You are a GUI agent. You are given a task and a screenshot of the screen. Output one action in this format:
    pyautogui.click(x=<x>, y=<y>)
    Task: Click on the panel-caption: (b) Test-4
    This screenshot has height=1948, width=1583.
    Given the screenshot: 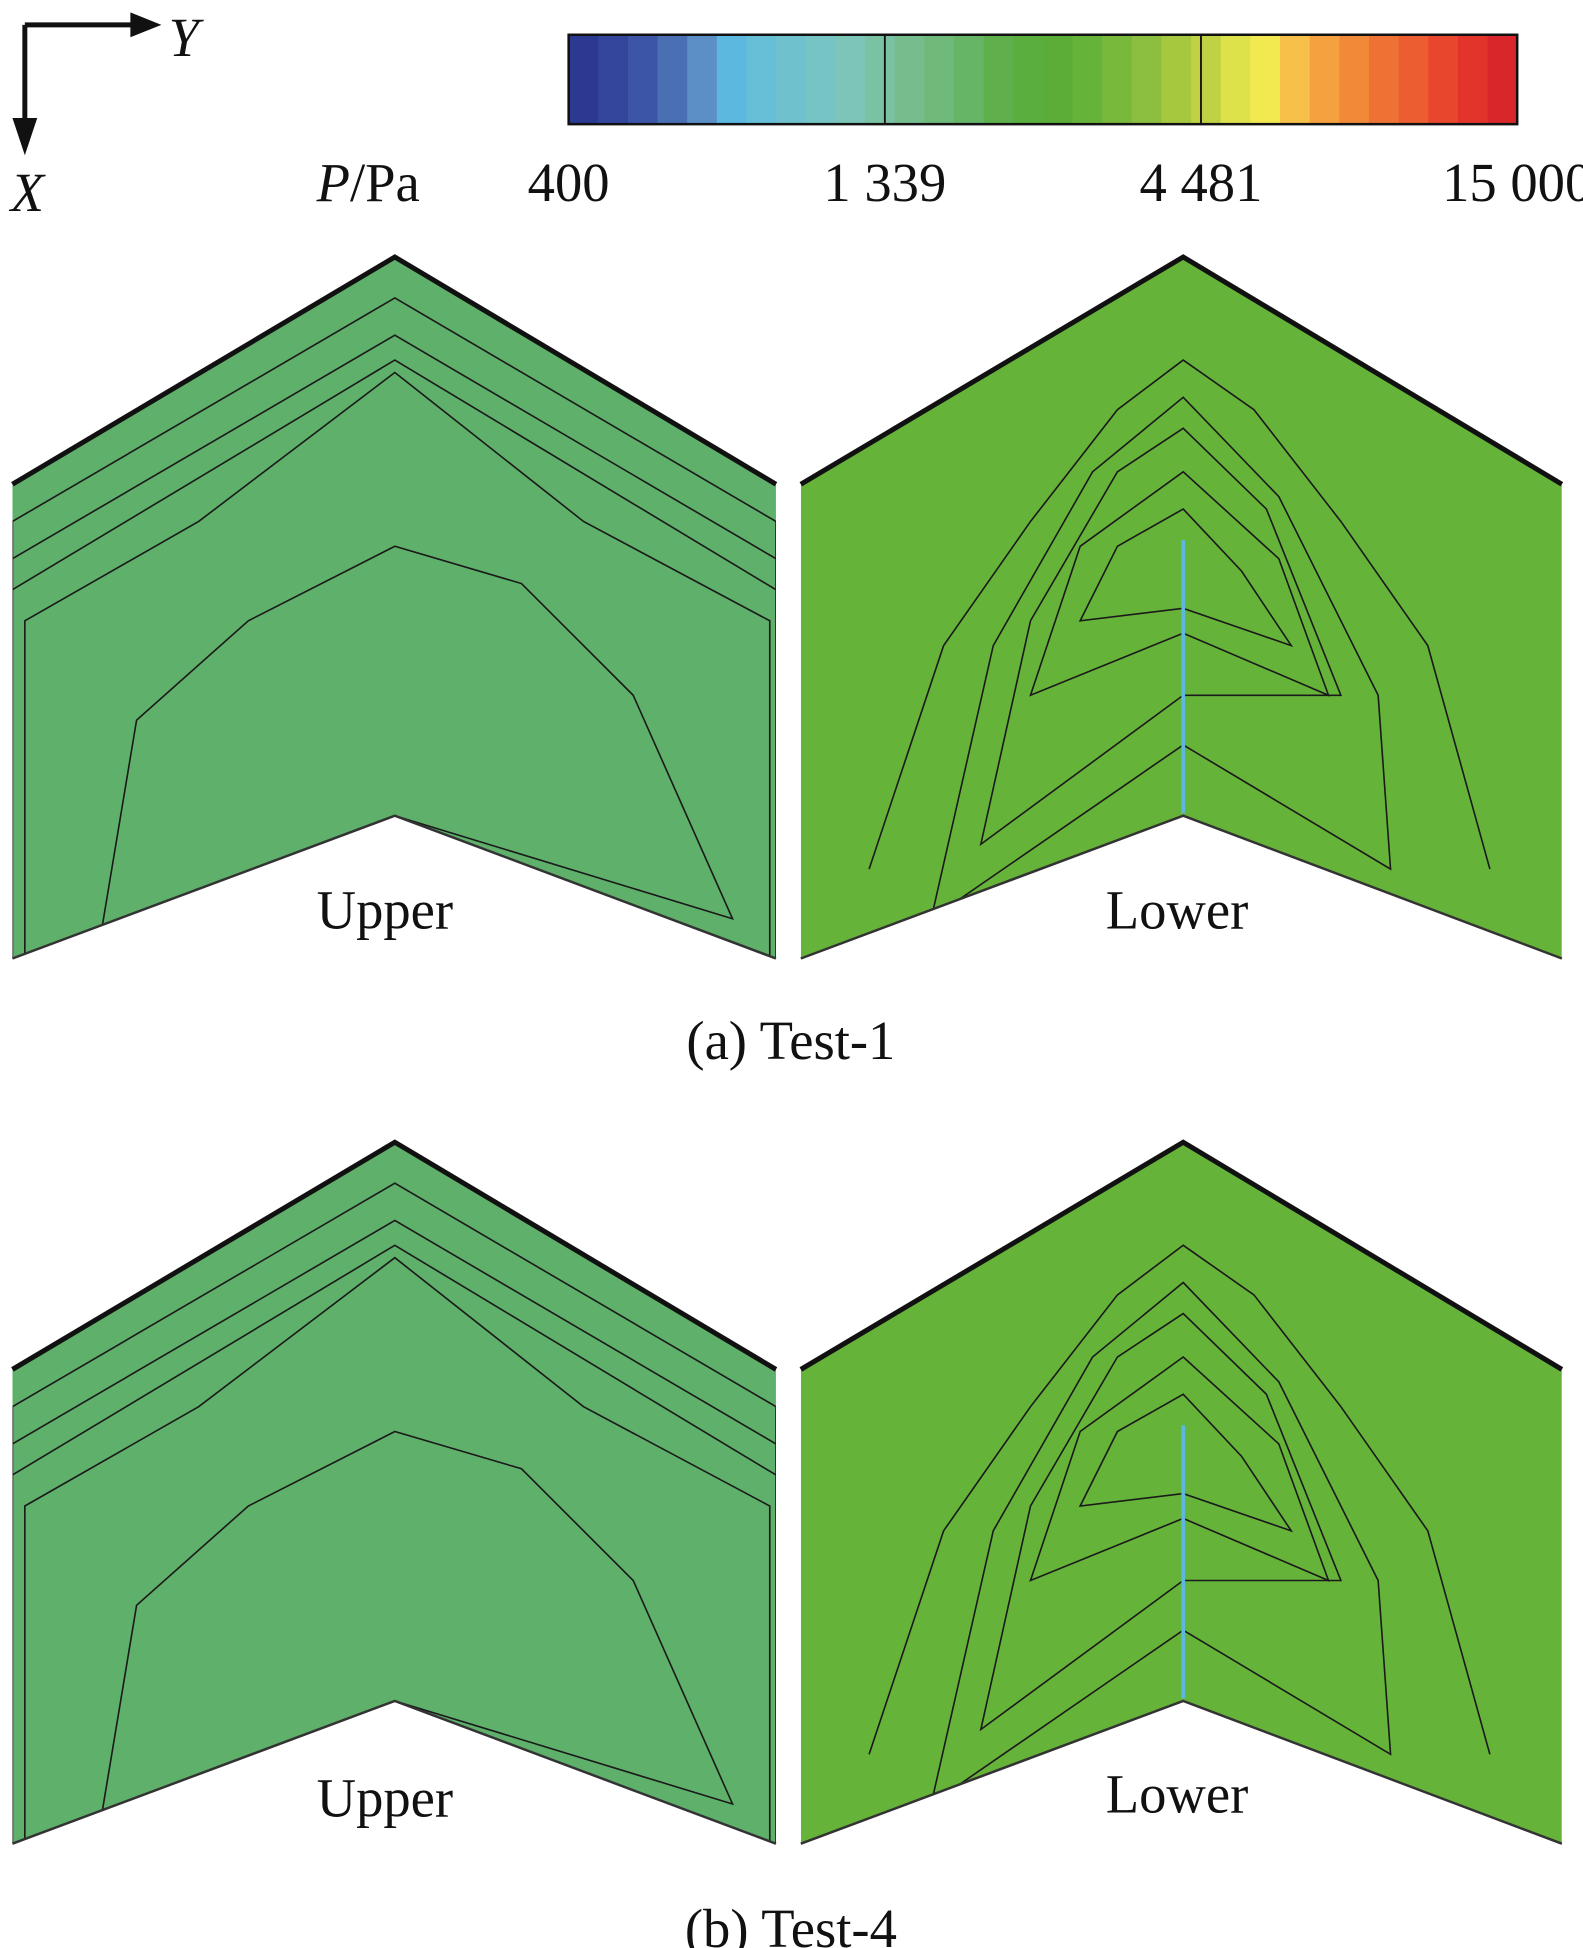 What is the action you would take?
    pyautogui.click(x=791, y=1923)
    